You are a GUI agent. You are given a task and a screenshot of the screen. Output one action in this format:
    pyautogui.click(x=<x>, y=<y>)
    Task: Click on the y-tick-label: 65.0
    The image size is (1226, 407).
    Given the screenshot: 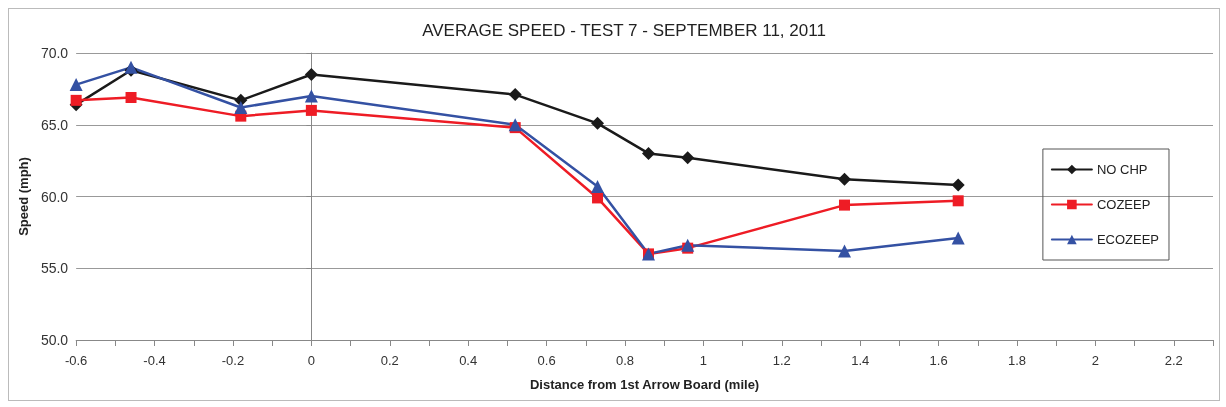 What is the action you would take?
    pyautogui.click(x=54, y=124)
    